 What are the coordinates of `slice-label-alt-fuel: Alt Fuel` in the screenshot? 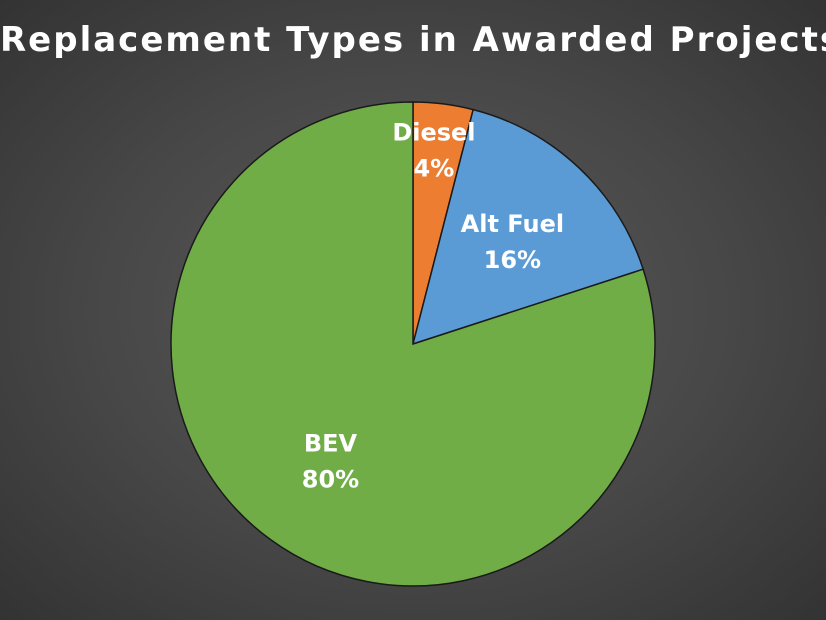 It's located at (512, 224).